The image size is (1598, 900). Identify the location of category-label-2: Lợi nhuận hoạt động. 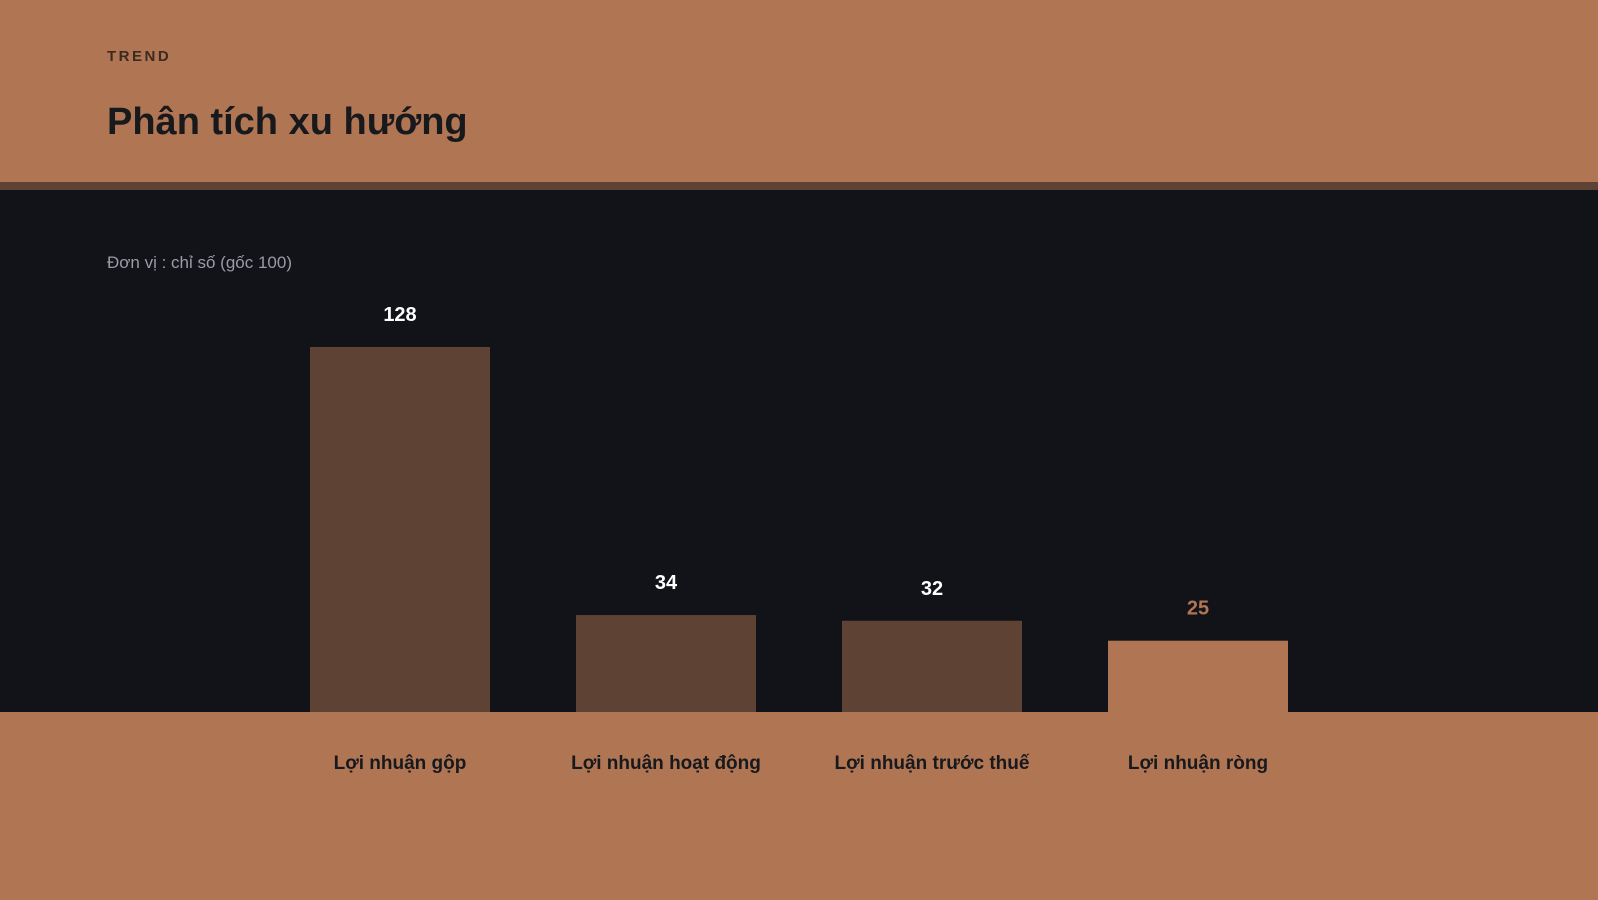
(666, 763).